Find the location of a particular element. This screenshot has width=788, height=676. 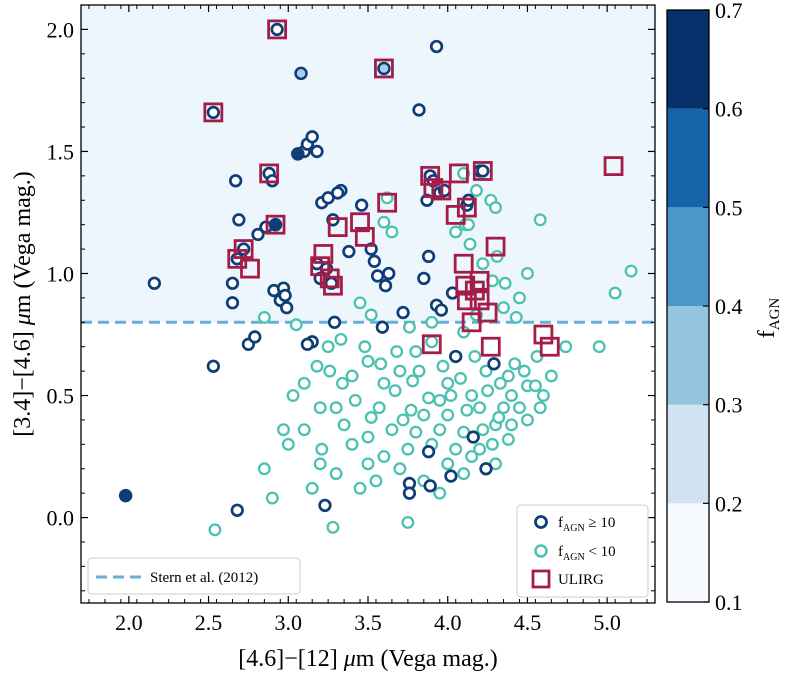

legend-stern-box is located at coordinates (194, 576).